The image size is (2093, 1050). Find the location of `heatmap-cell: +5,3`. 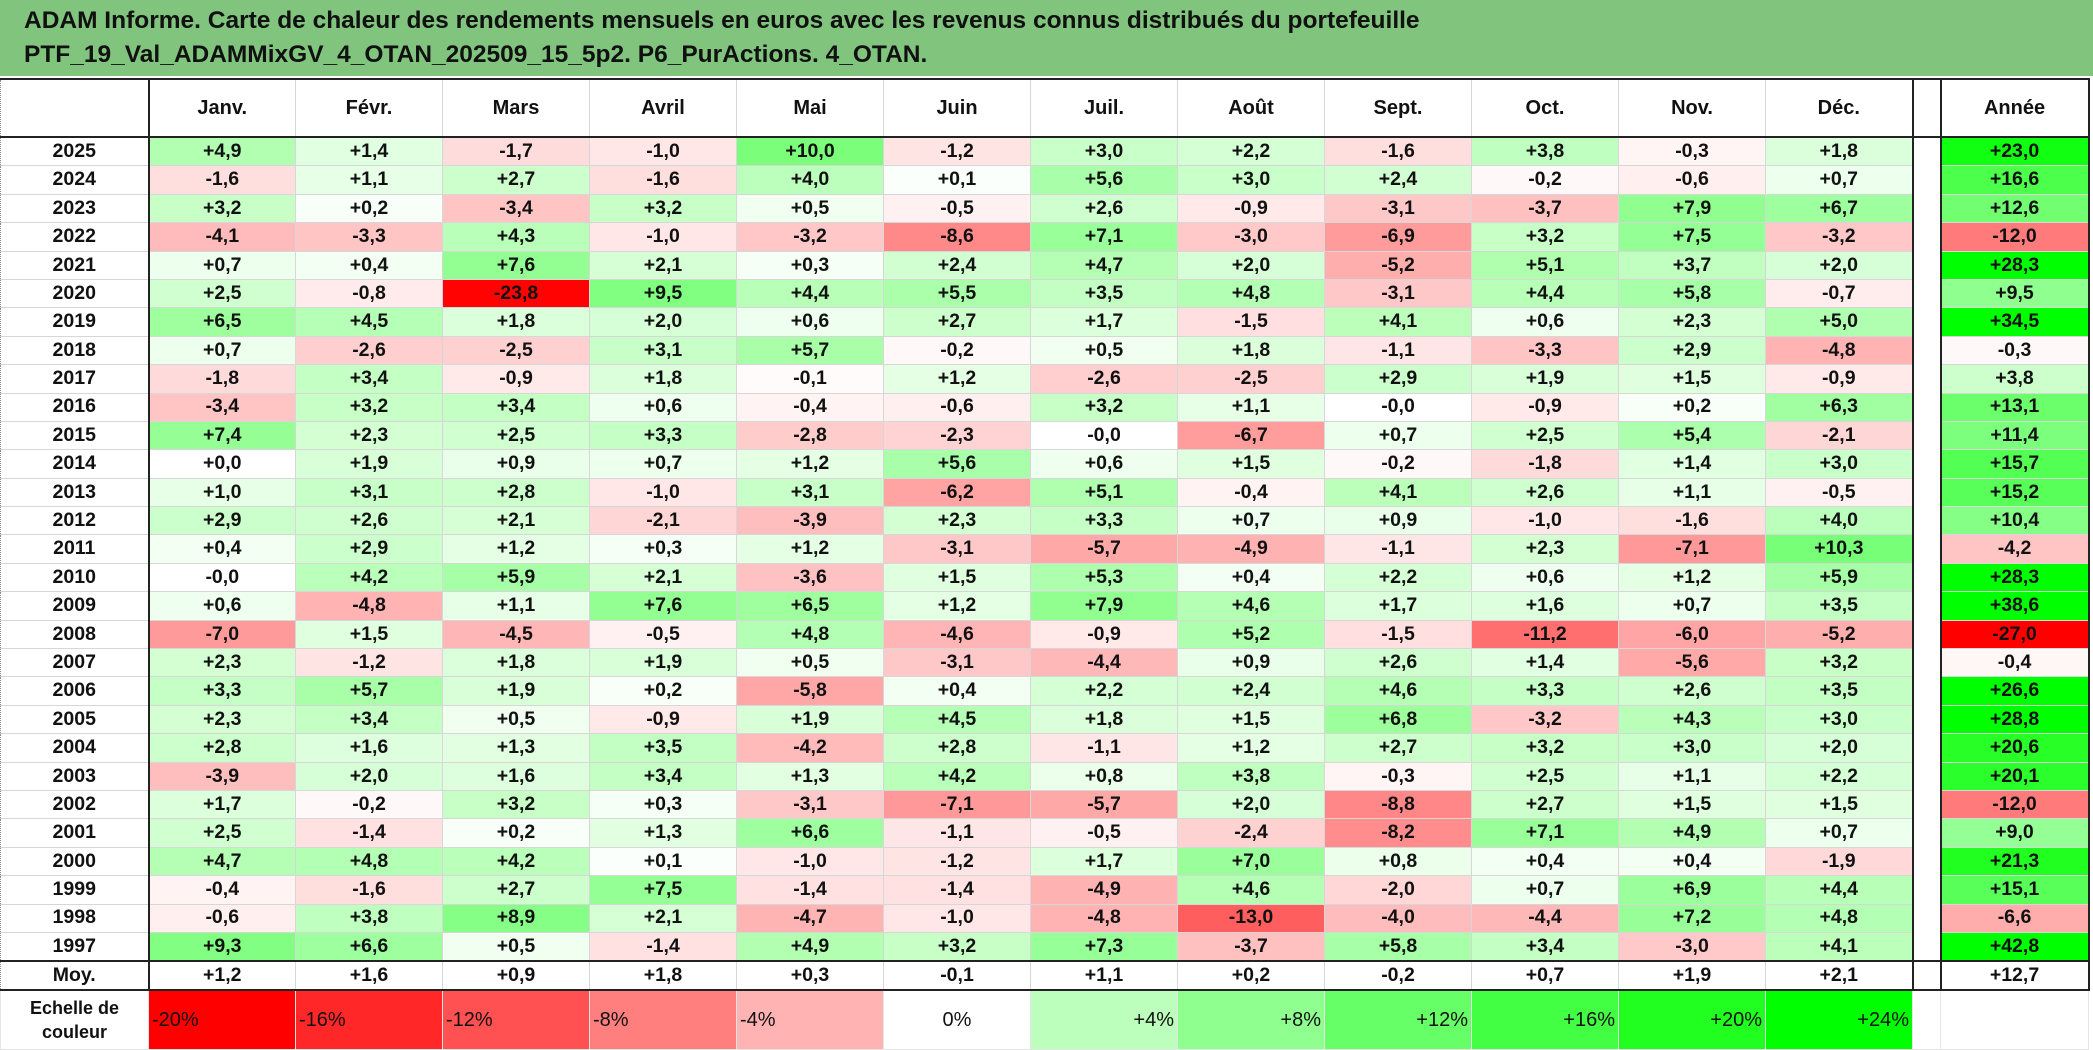

heatmap-cell: +5,3 is located at coordinates (1104, 577).